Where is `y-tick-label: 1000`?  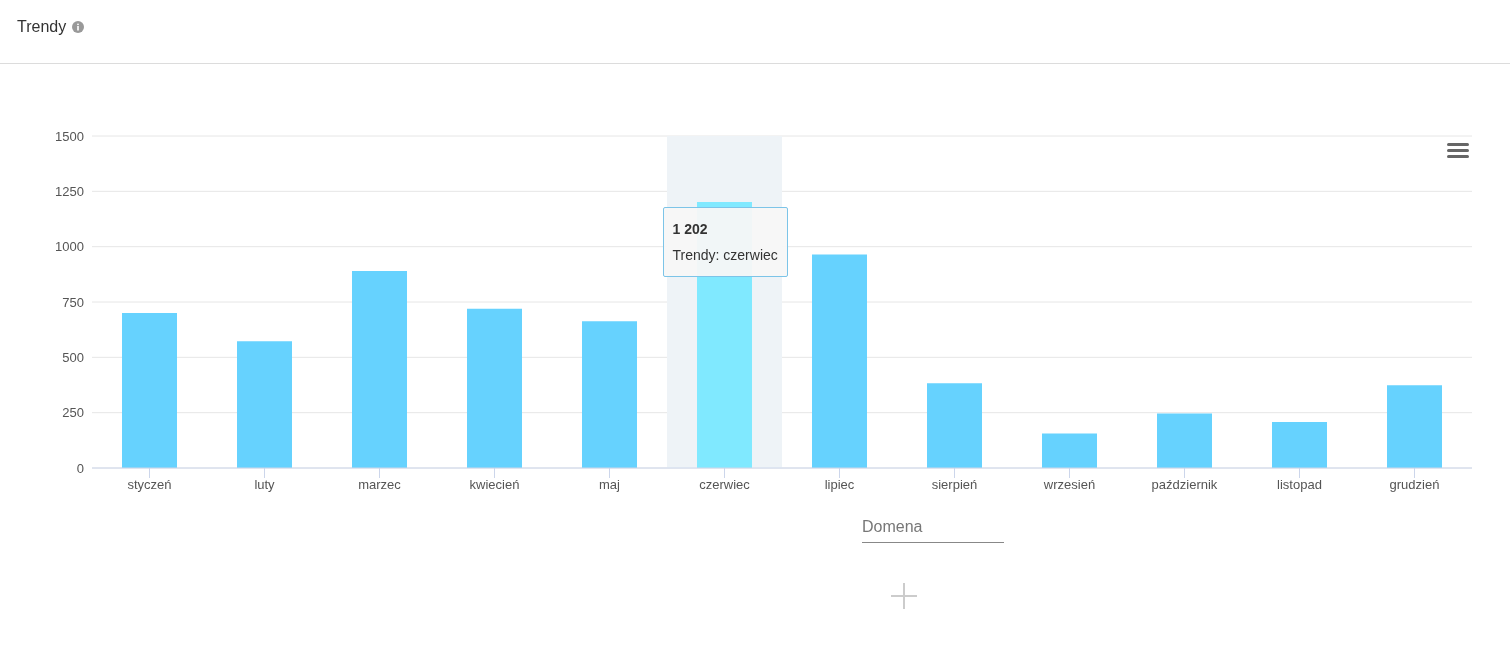 y-tick-label: 1000 is located at coordinates (69, 247).